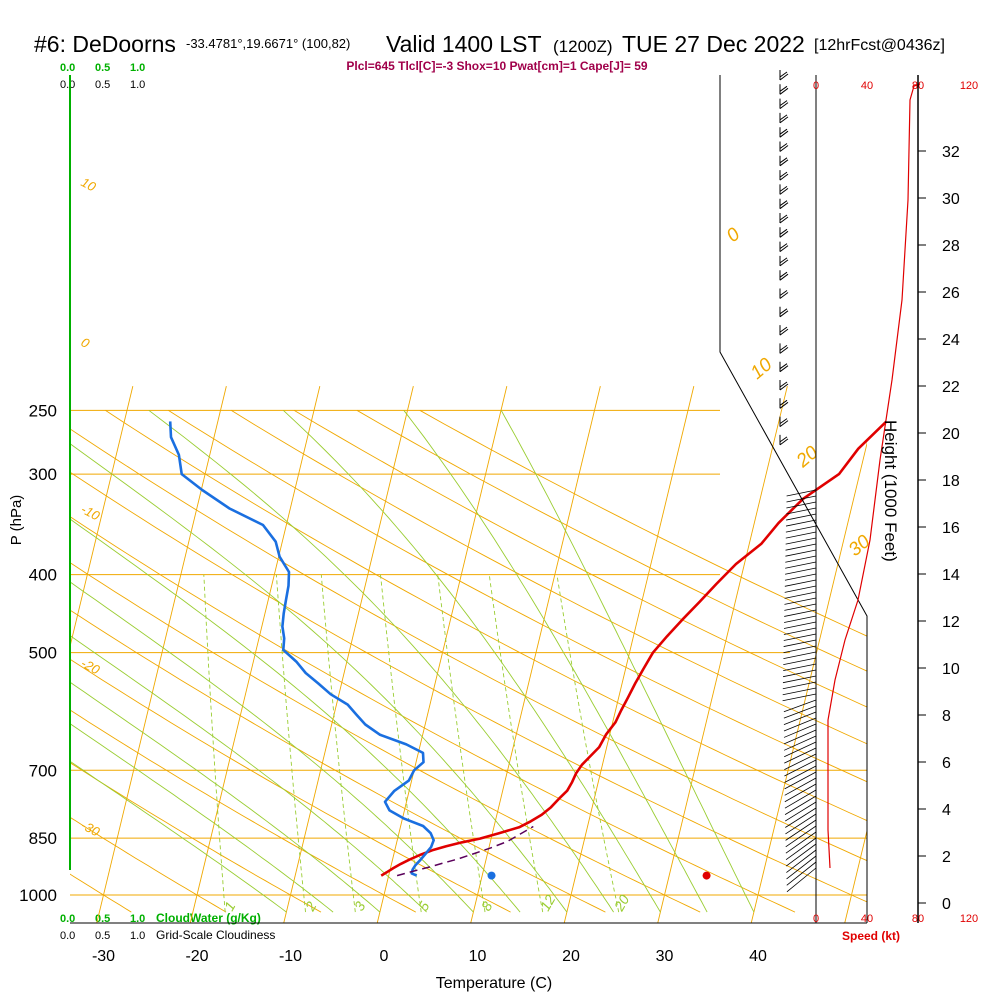 The width and height of the screenshot is (1000, 1000). I want to click on x-tick-label: 40, so click(758, 956).